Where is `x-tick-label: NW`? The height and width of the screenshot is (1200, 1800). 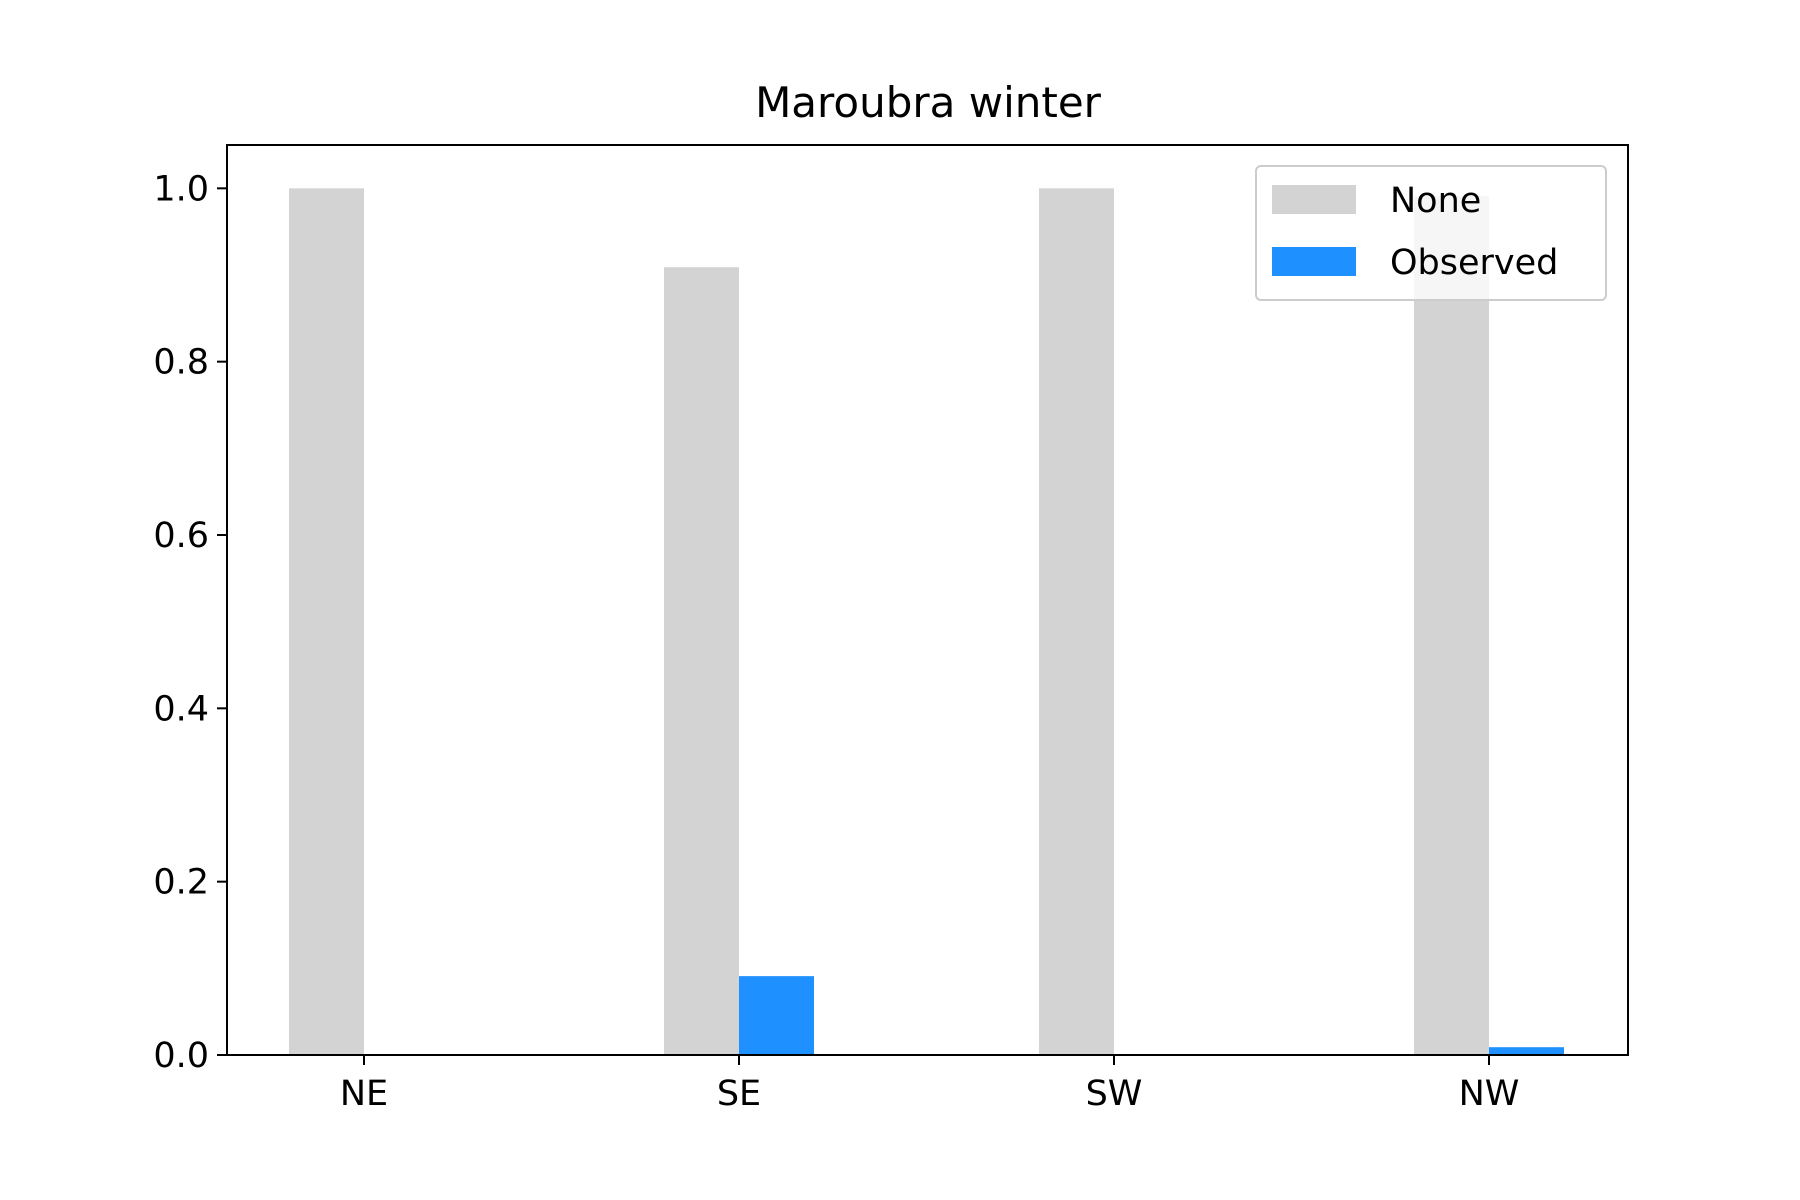
x-tick-label: NW is located at coordinates (1489, 1094).